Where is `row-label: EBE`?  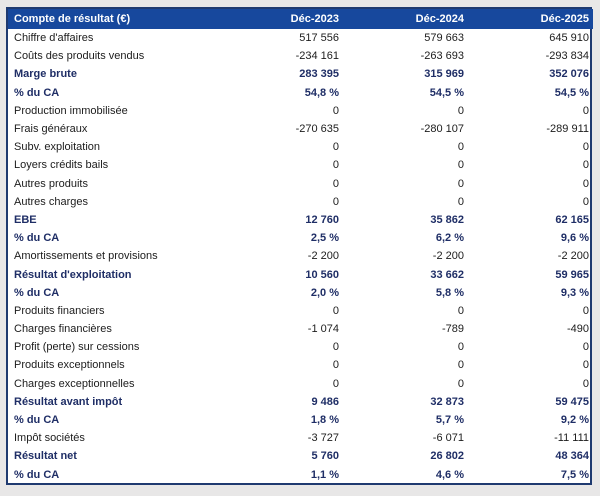
row-label: EBE is located at coordinates (25, 219).